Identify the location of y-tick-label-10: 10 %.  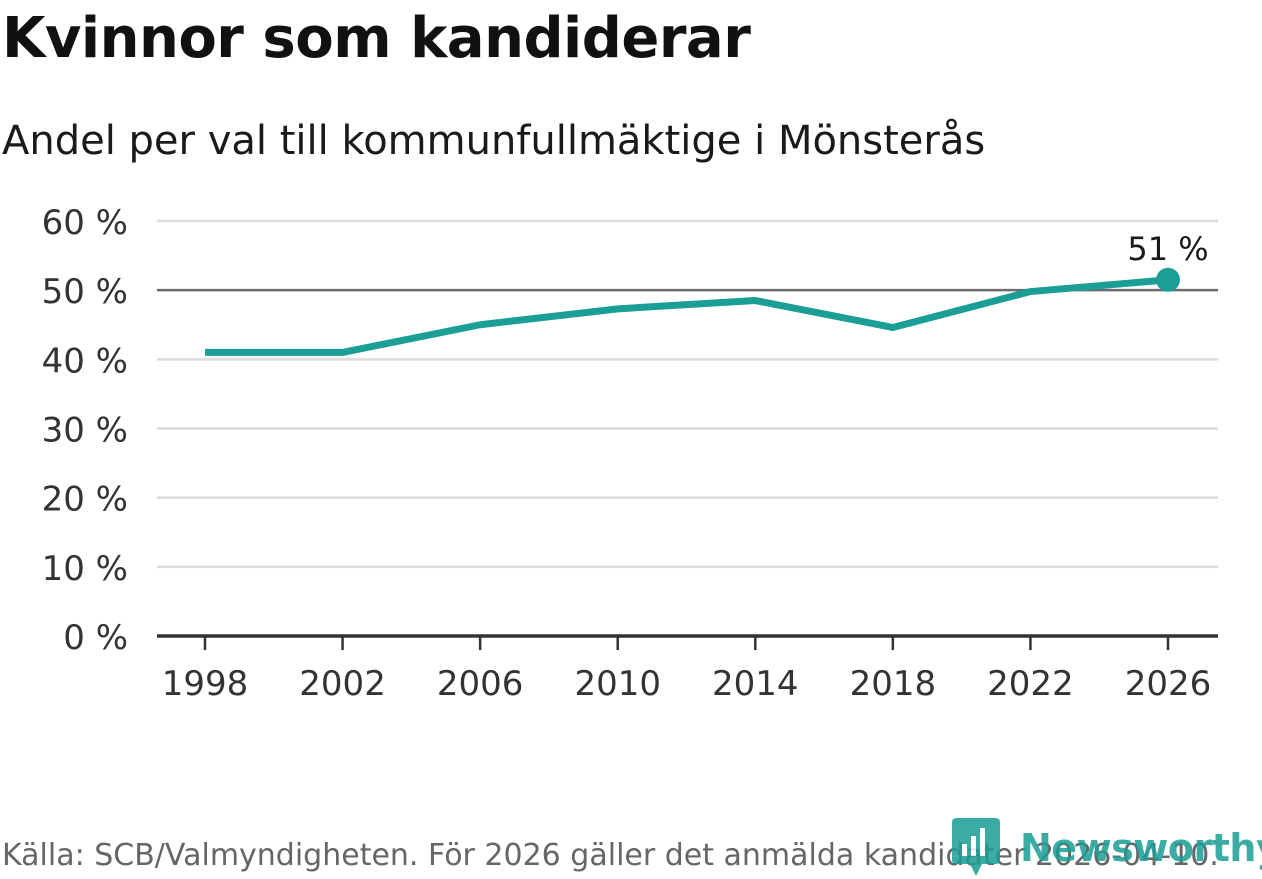
(85, 569).